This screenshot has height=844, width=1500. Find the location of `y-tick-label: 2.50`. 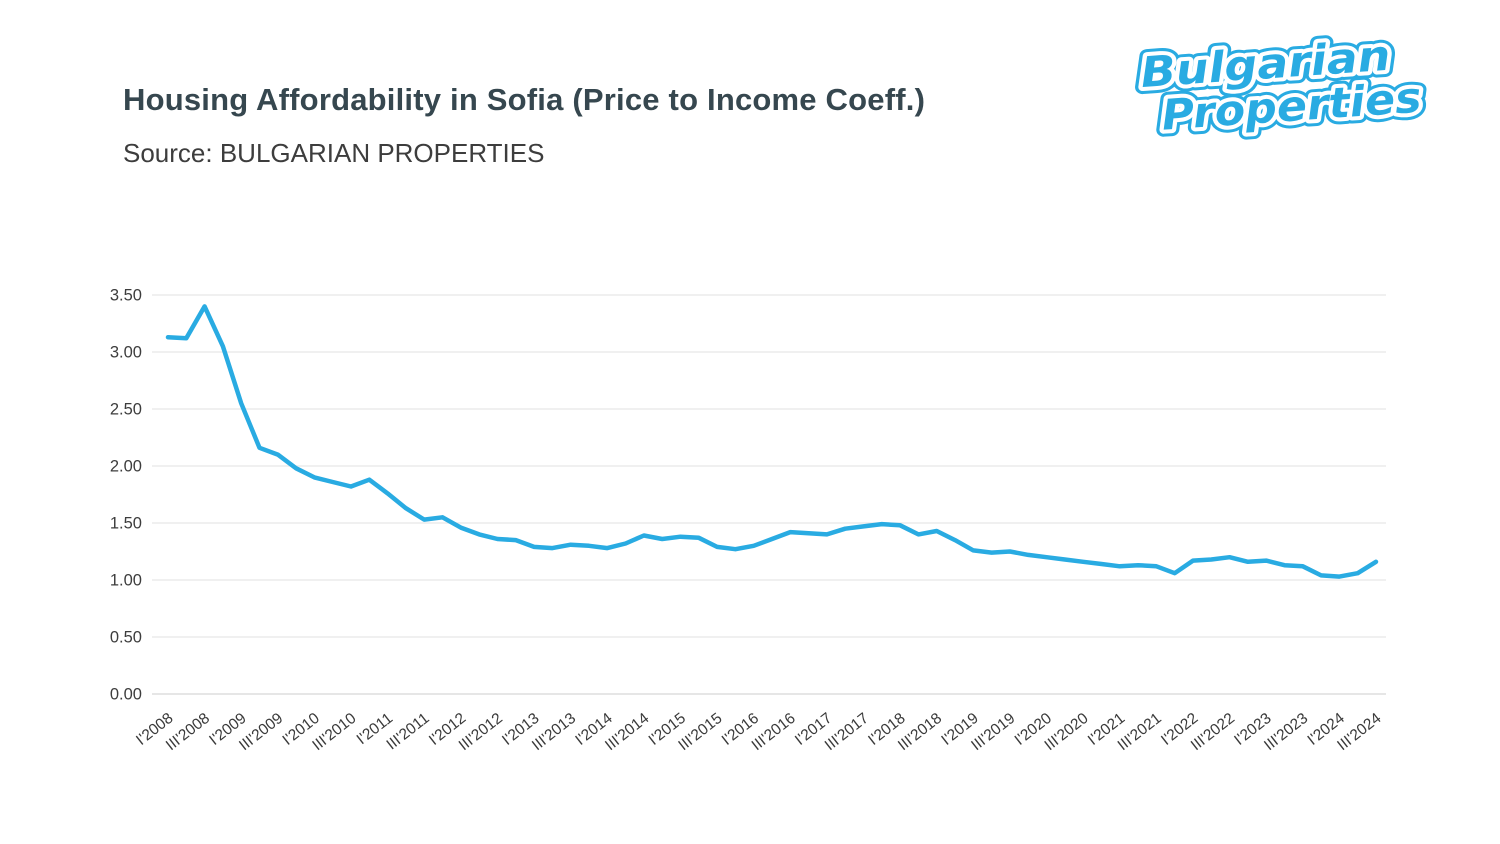

y-tick-label: 2.50 is located at coordinates (126, 410).